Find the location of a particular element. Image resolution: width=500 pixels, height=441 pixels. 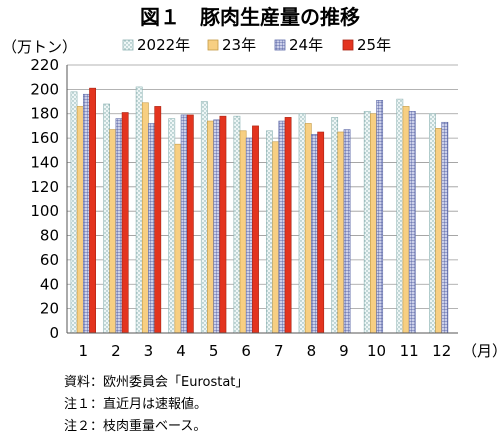

x-tick-label: 9 is located at coordinates (344, 351).